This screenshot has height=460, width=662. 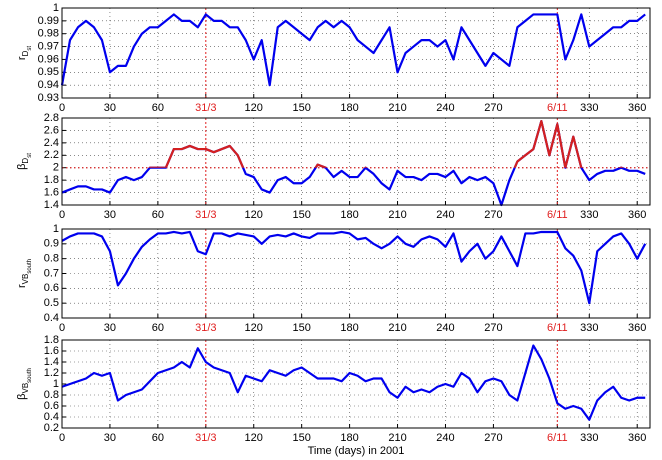 What do you see at coordinates (51, 155) in the screenshot?
I see `y-tick-label: 2.2` at bounding box center [51, 155].